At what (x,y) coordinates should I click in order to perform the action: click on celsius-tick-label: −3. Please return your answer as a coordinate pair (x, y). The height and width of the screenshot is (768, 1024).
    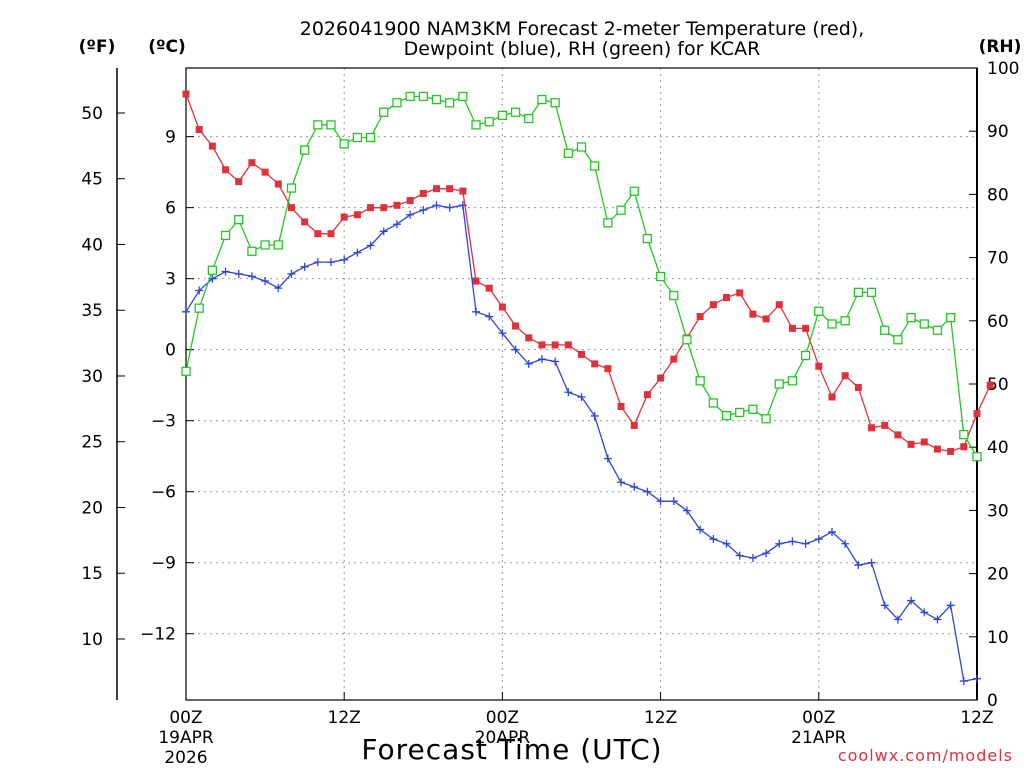
    Looking at the image, I should click on (163, 422).